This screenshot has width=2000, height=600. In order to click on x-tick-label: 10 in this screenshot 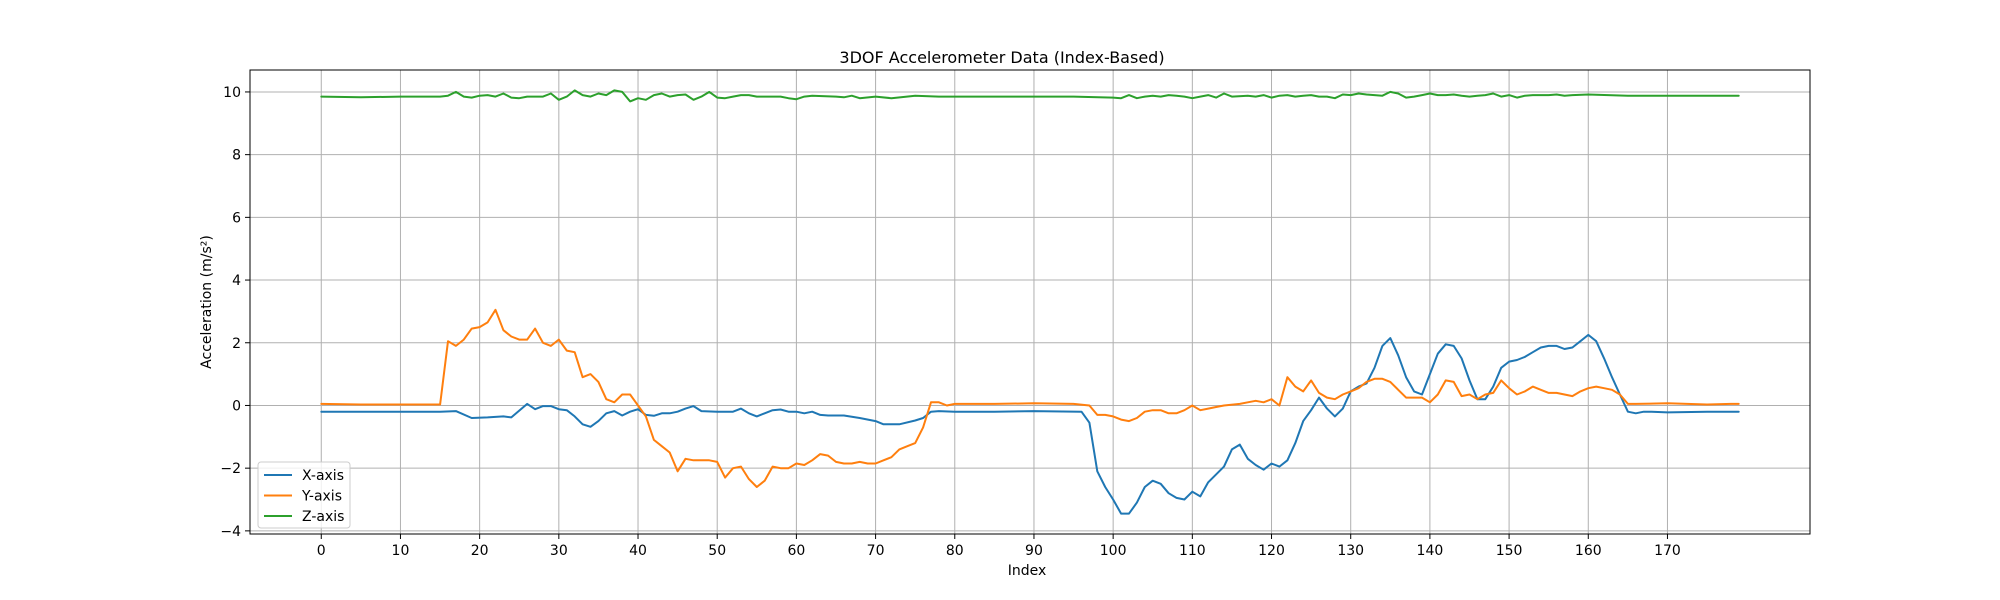, I will do `click(401, 551)`.